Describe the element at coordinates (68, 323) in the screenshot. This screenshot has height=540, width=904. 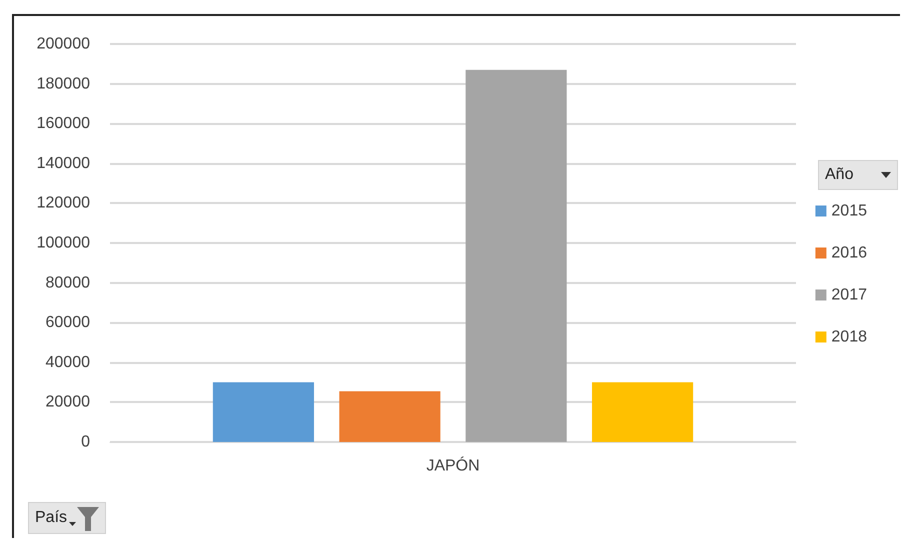
I see `y-tick-label: 60000` at that location.